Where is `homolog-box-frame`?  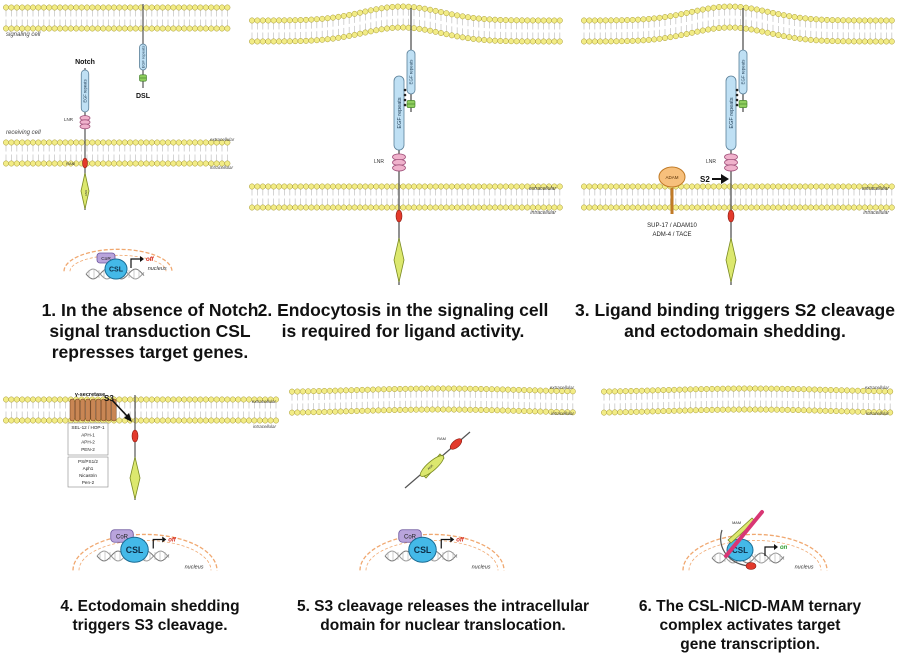 homolog-box-frame is located at coordinates (88, 439).